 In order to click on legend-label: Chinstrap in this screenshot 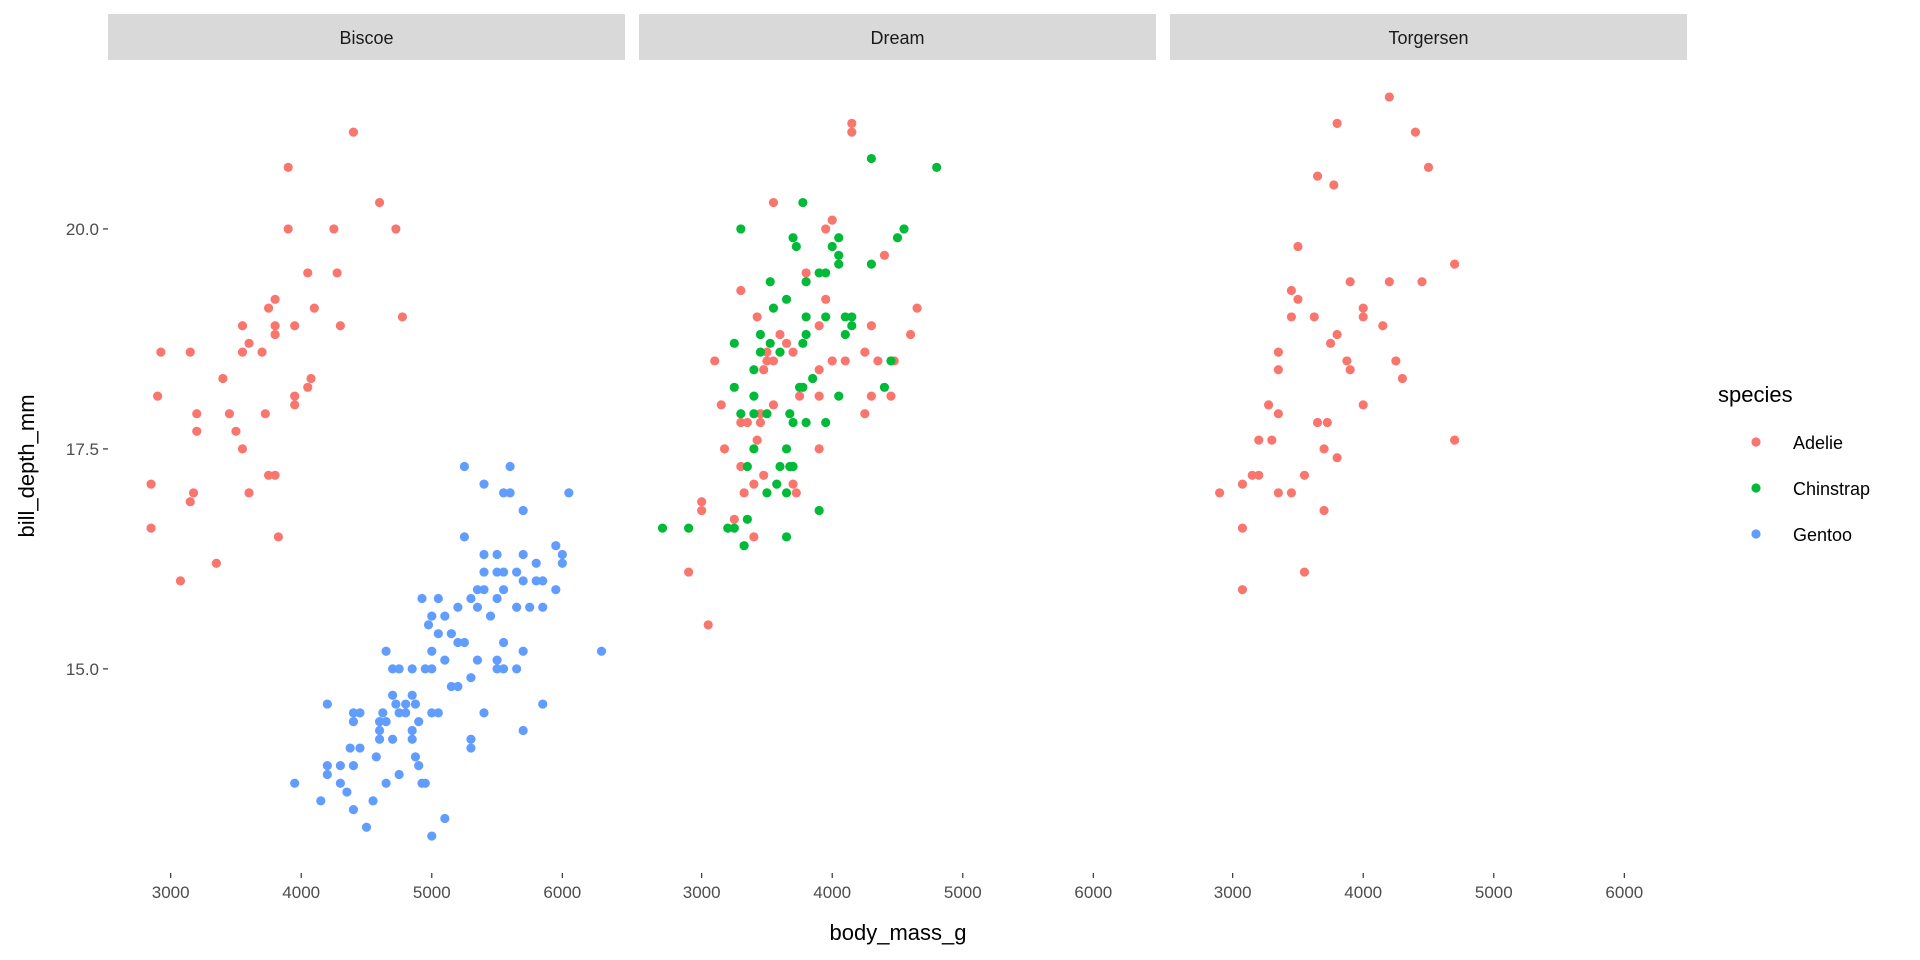, I will do `click(1831, 489)`.